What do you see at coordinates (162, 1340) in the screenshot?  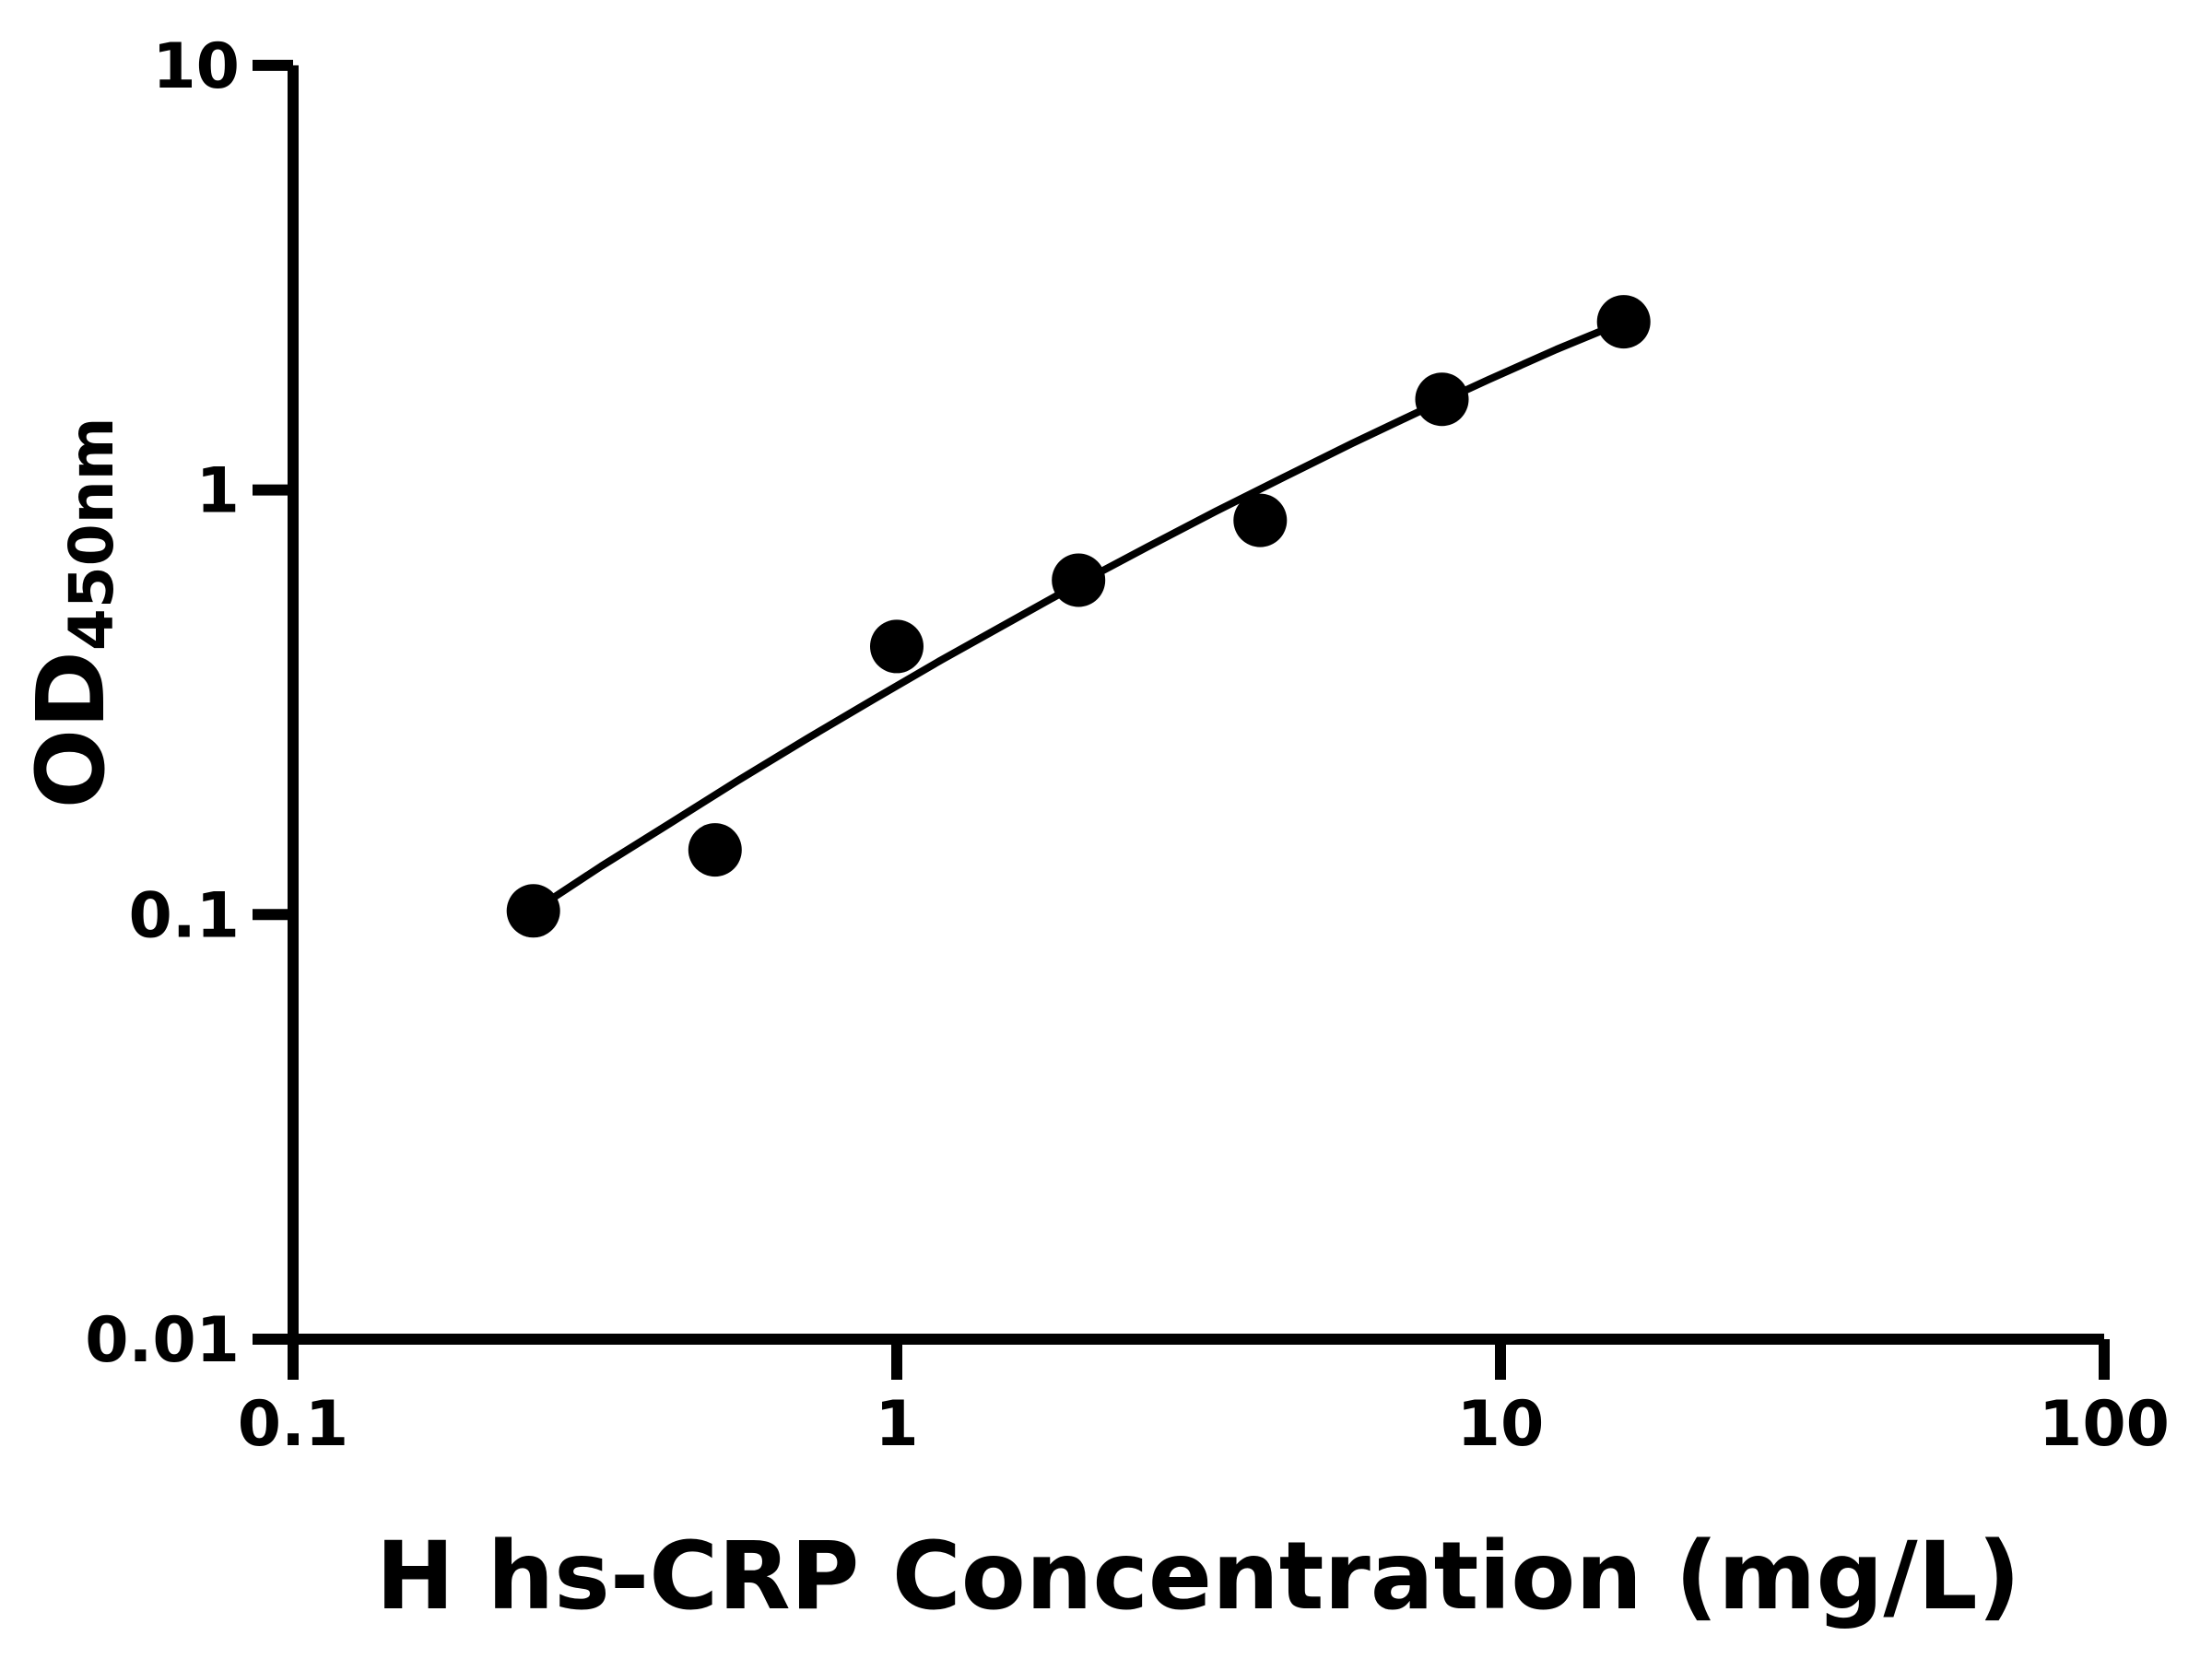 I see `y-tick-label: 0.01` at bounding box center [162, 1340].